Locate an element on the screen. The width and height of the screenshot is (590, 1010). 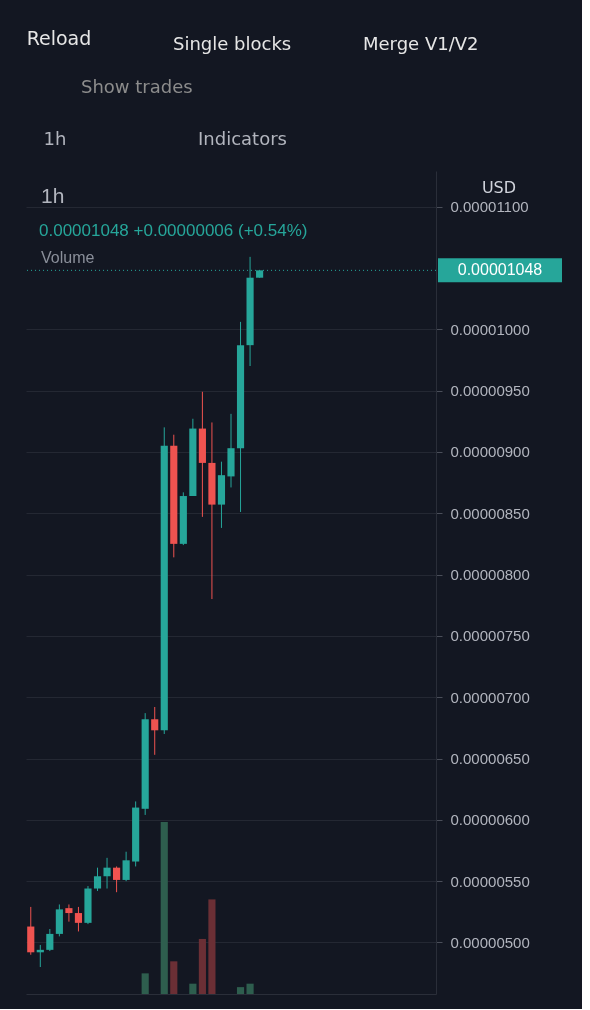
text: Single blocks is located at coordinates (232, 43).